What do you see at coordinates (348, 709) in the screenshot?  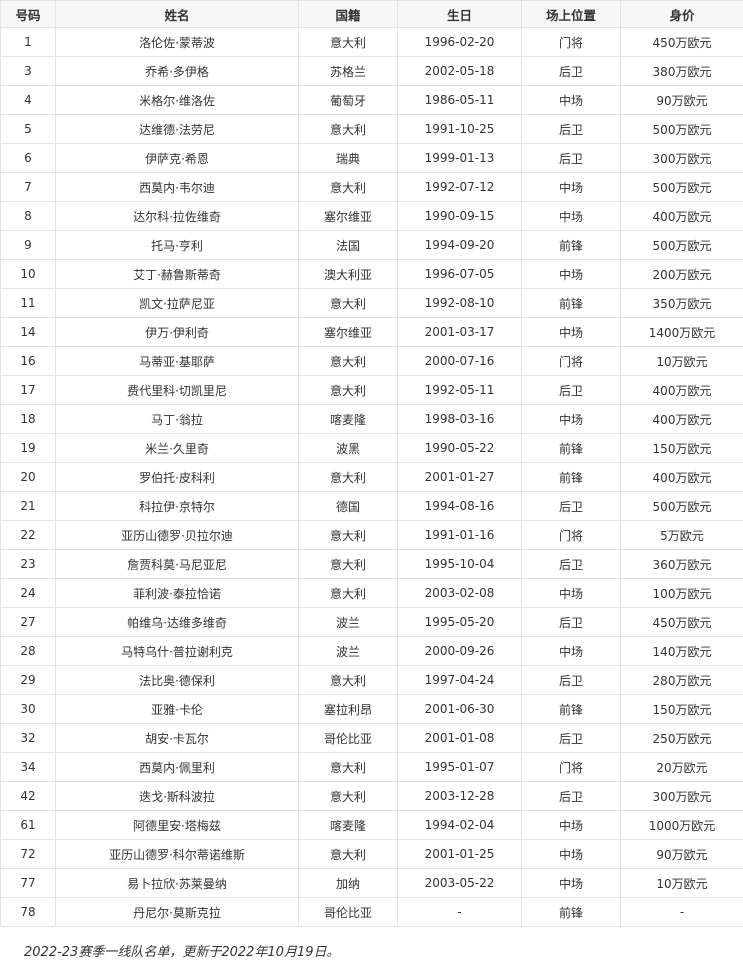 I see `cell-nationality: 塞拉利昂` at bounding box center [348, 709].